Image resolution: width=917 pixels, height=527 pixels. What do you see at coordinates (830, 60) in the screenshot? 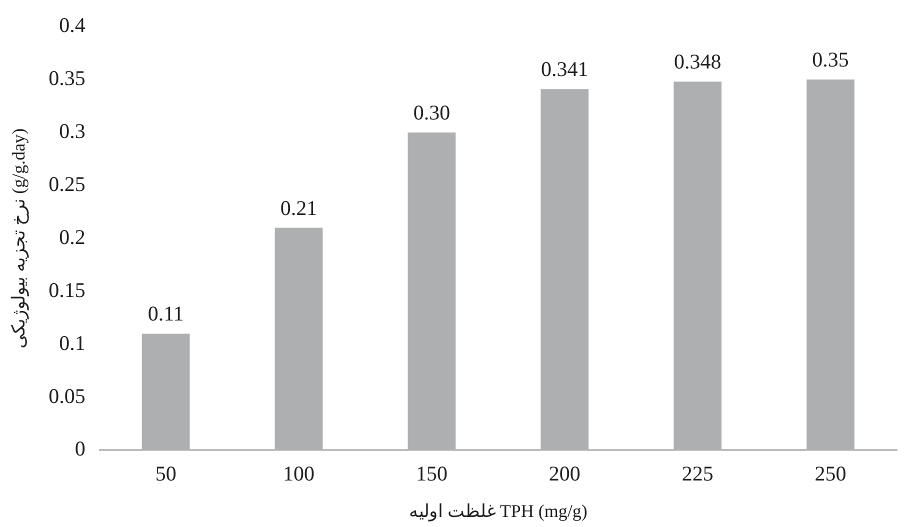
I see `data-label: 0.35` at bounding box center [830, 60].